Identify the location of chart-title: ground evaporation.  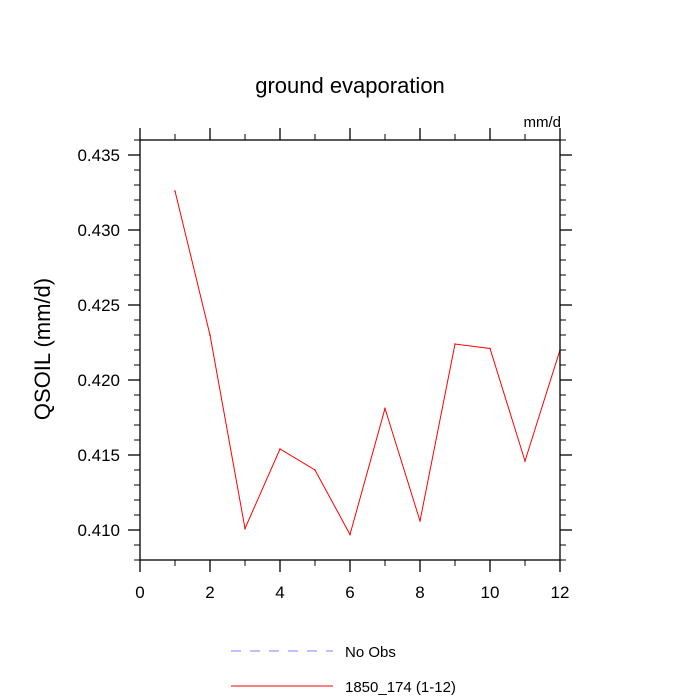
(350, 85).